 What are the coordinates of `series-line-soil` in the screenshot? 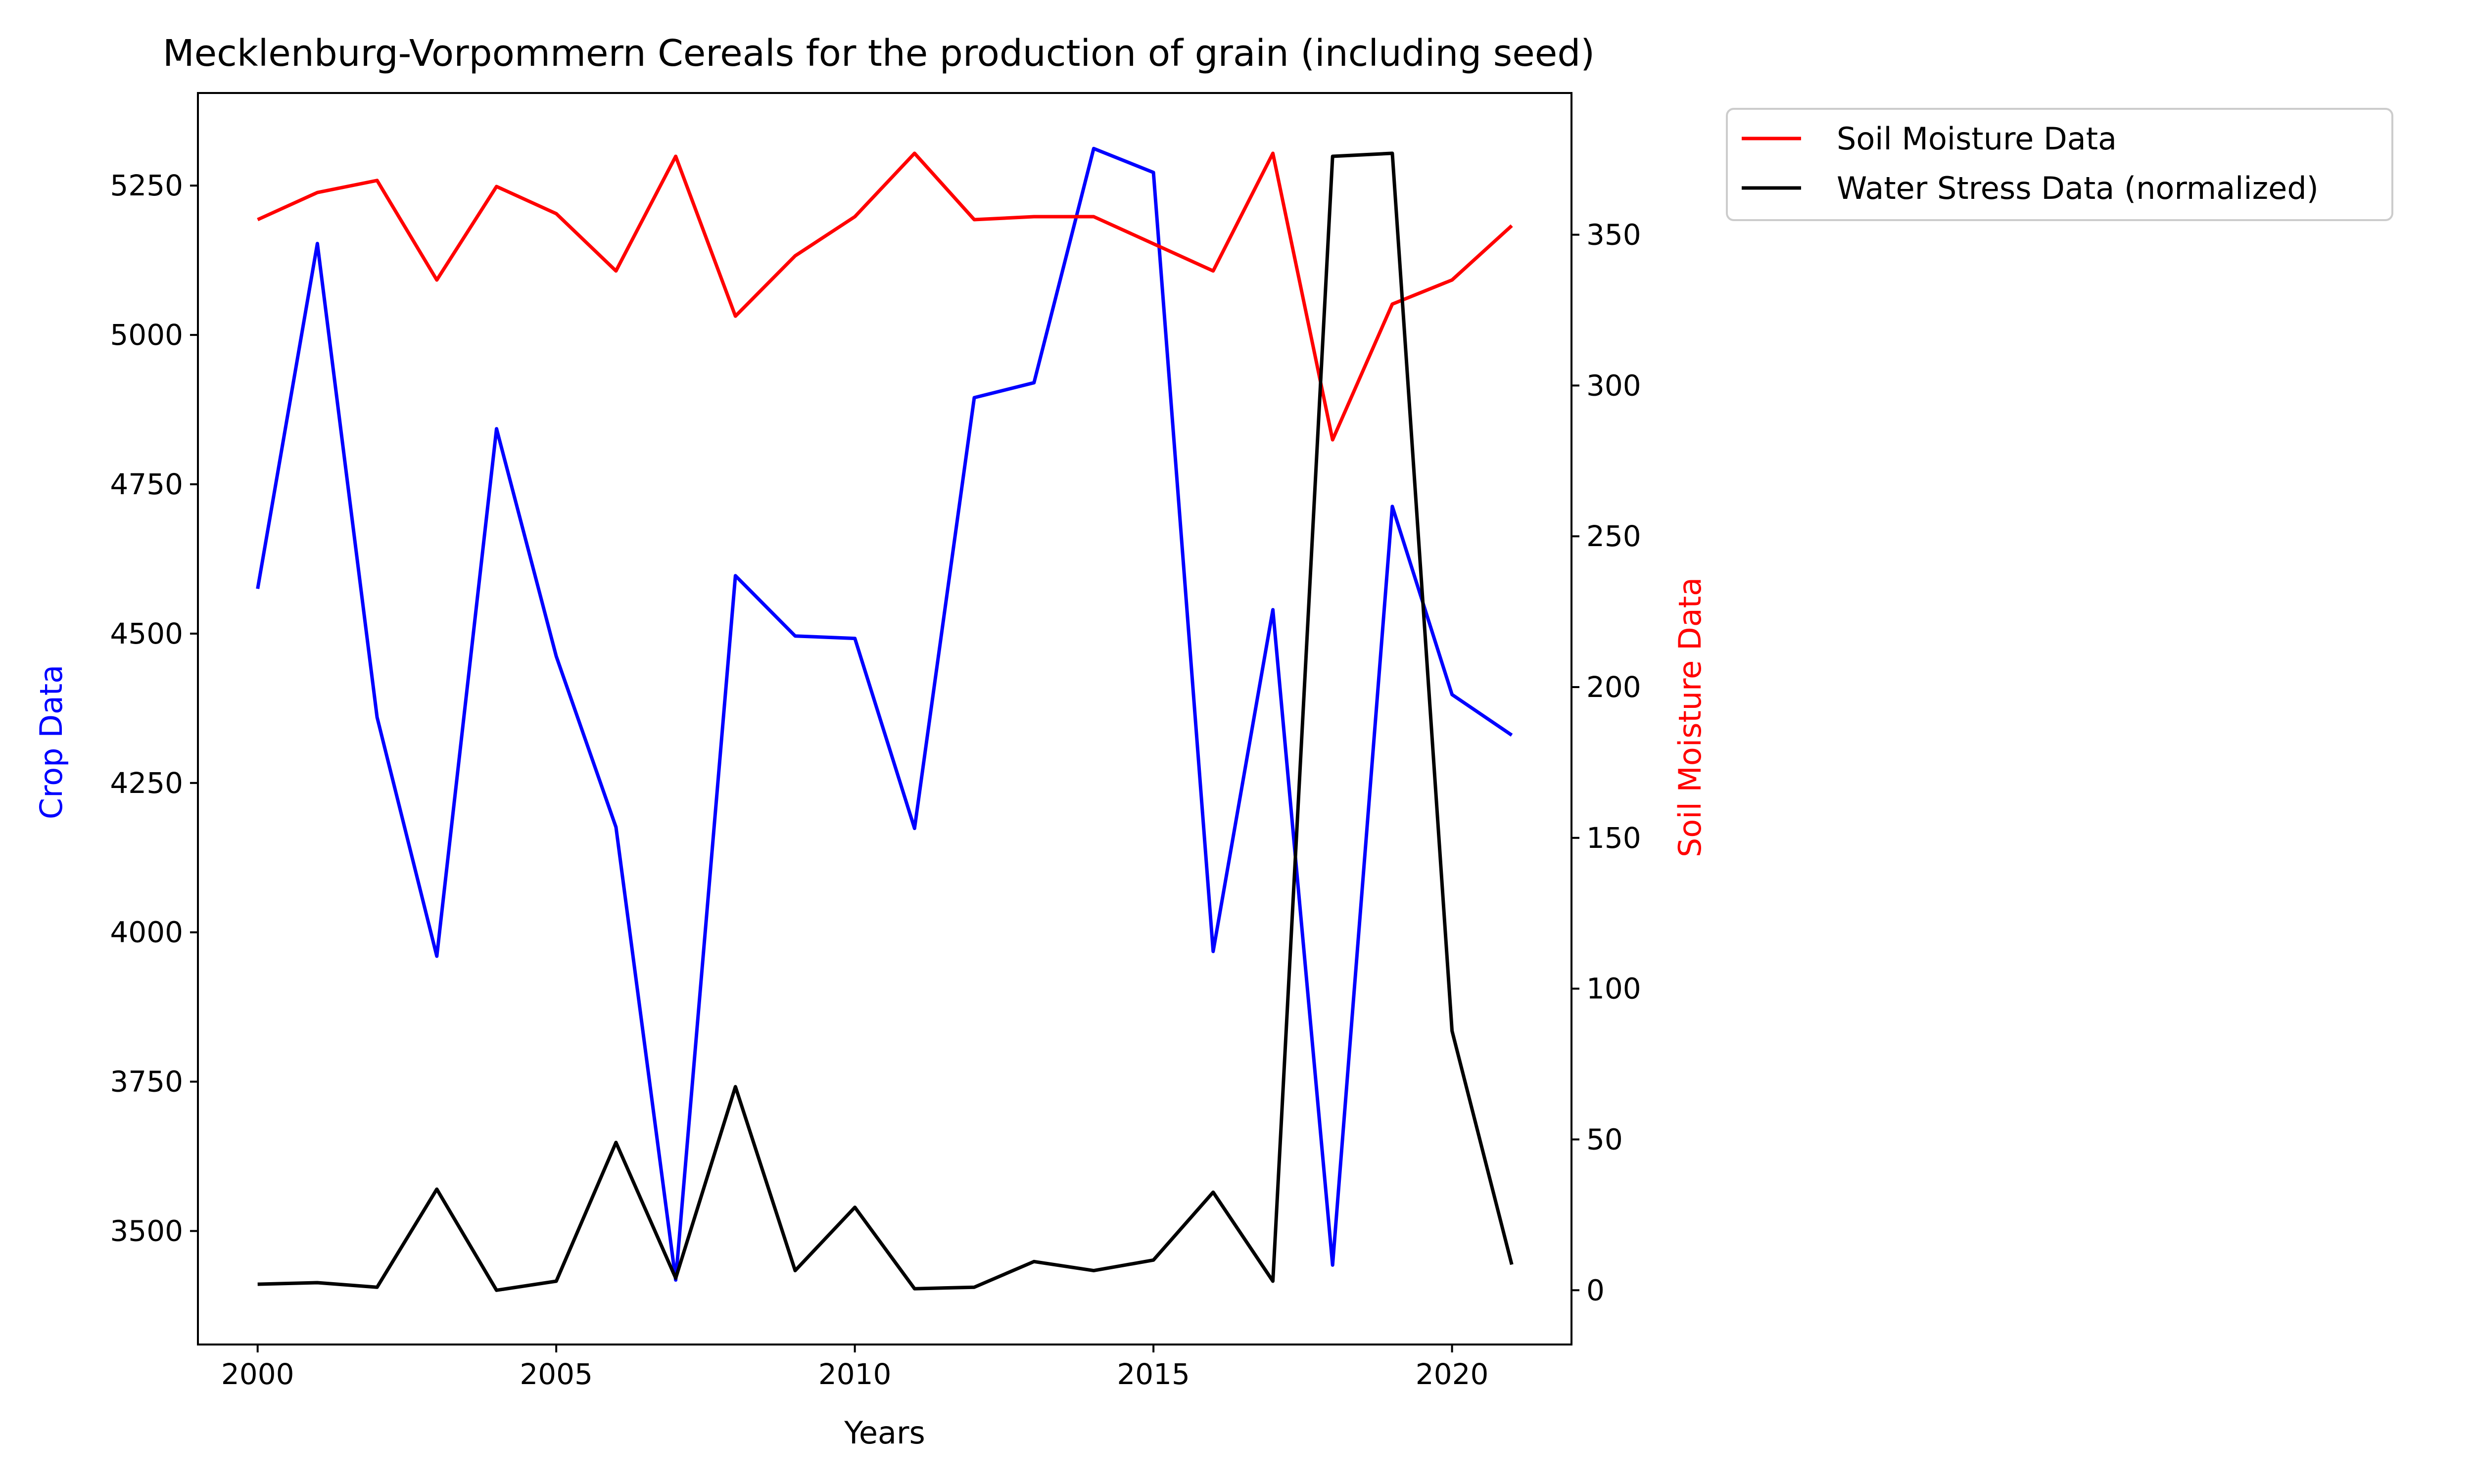 It's located at (885, 296).